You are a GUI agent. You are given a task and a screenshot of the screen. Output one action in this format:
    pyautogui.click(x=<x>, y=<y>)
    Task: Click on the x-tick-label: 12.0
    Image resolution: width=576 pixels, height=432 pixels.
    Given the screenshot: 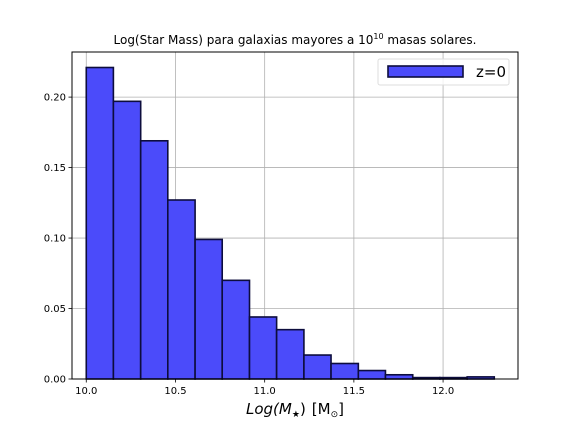 What is the action you would take?
    pyautogui.click(x=443, y=391)
    